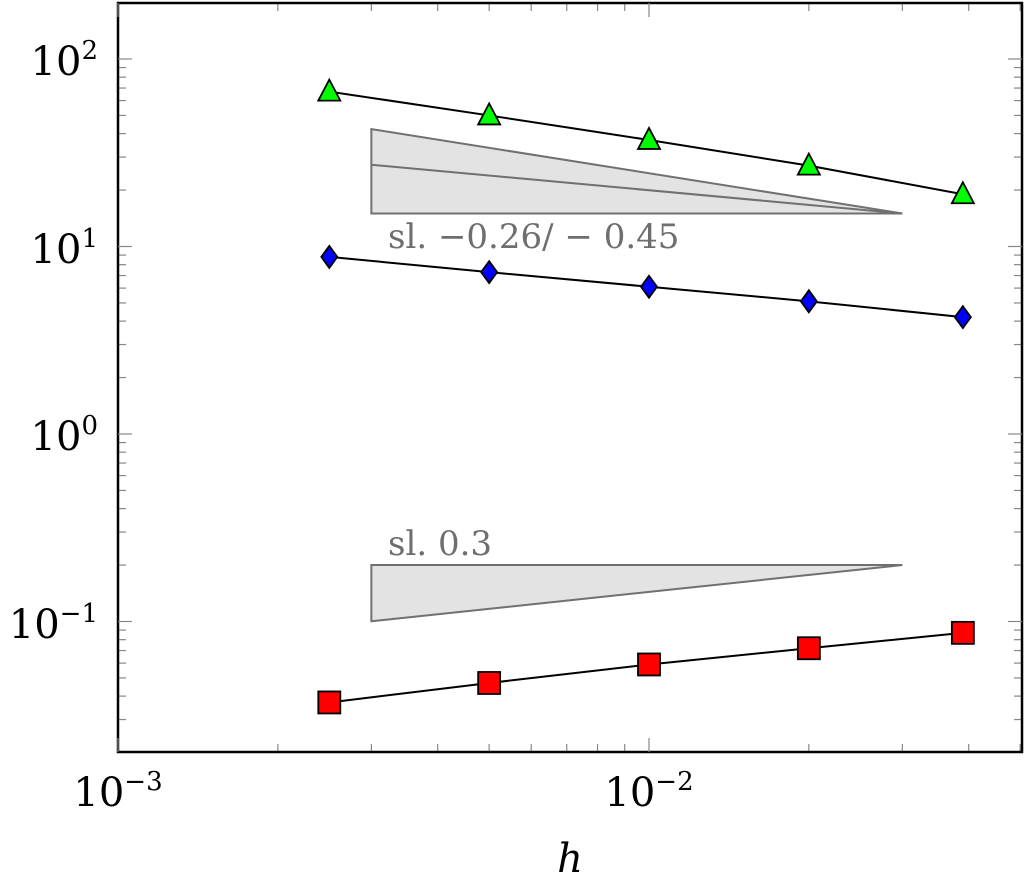 This screenshot has width=1024, height=886. I want to click on x-tick-label-0.01: 10⁻², so click(648, 791).